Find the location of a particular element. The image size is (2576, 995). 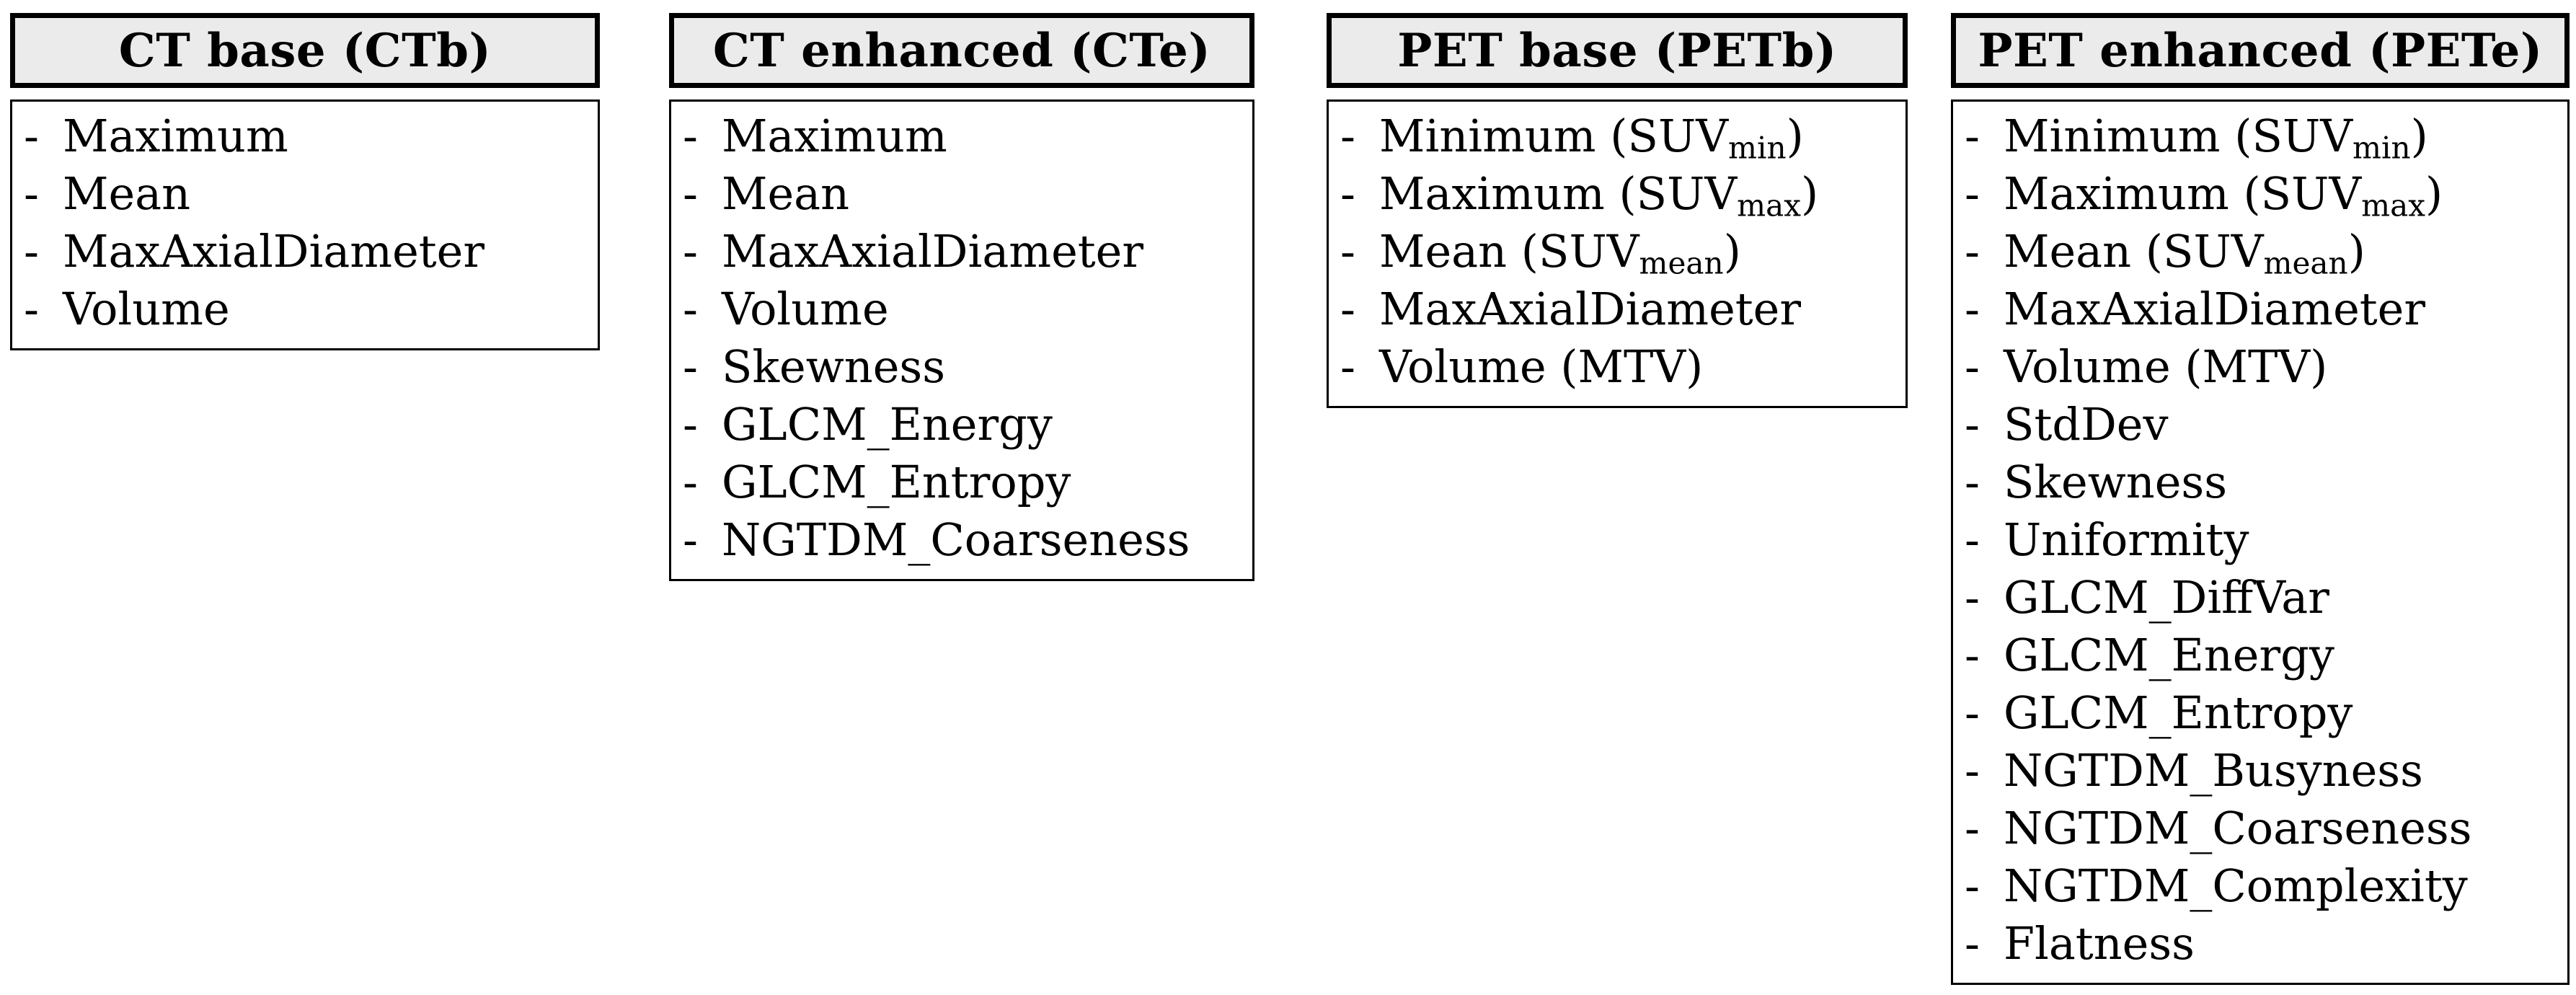

feature-item: - Mean (SUVmean) is located at coordinates (1617, 251).